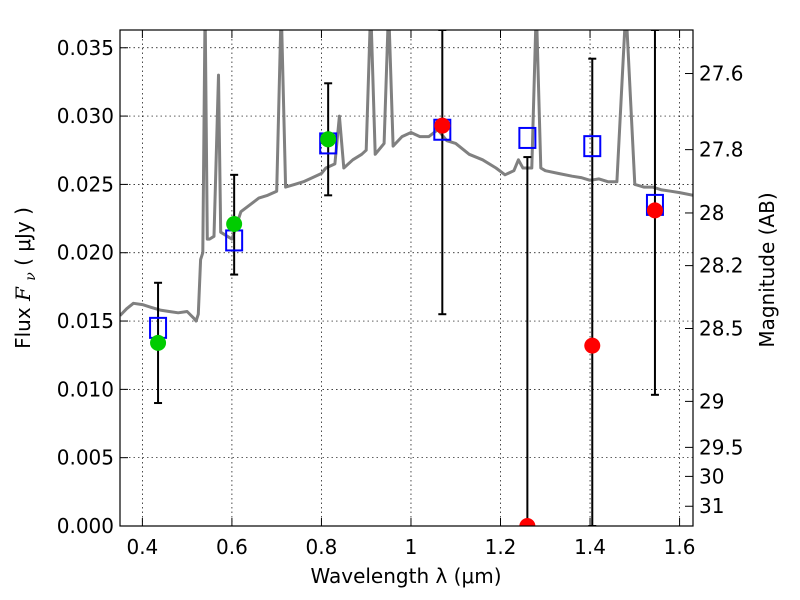 The height and width of the screenshot is (600, 800). What do you see at coordinates (721, 150) in the screenshot?
I see `y2-tick-label: 27.8` at bounding box center [721, 150].